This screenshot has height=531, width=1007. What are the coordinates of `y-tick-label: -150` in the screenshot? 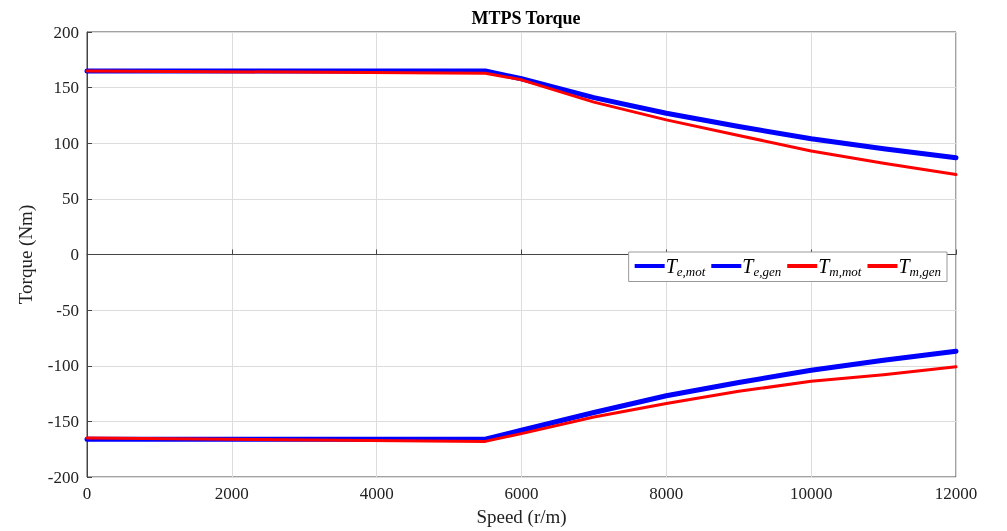 It's located at (63, 421).